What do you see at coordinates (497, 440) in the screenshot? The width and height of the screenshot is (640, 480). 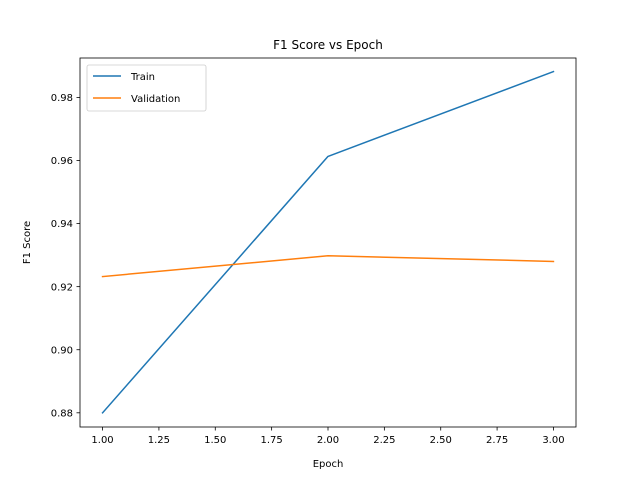 I see `x-tick-label: 2.75` at bounding box center [497, 440].